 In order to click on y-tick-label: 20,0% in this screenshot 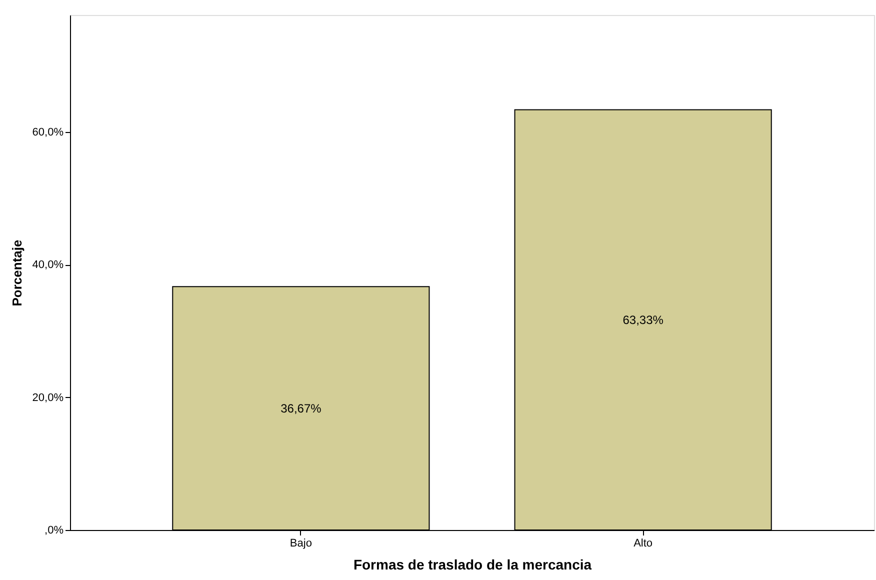, I will do `click(48, 398)`.